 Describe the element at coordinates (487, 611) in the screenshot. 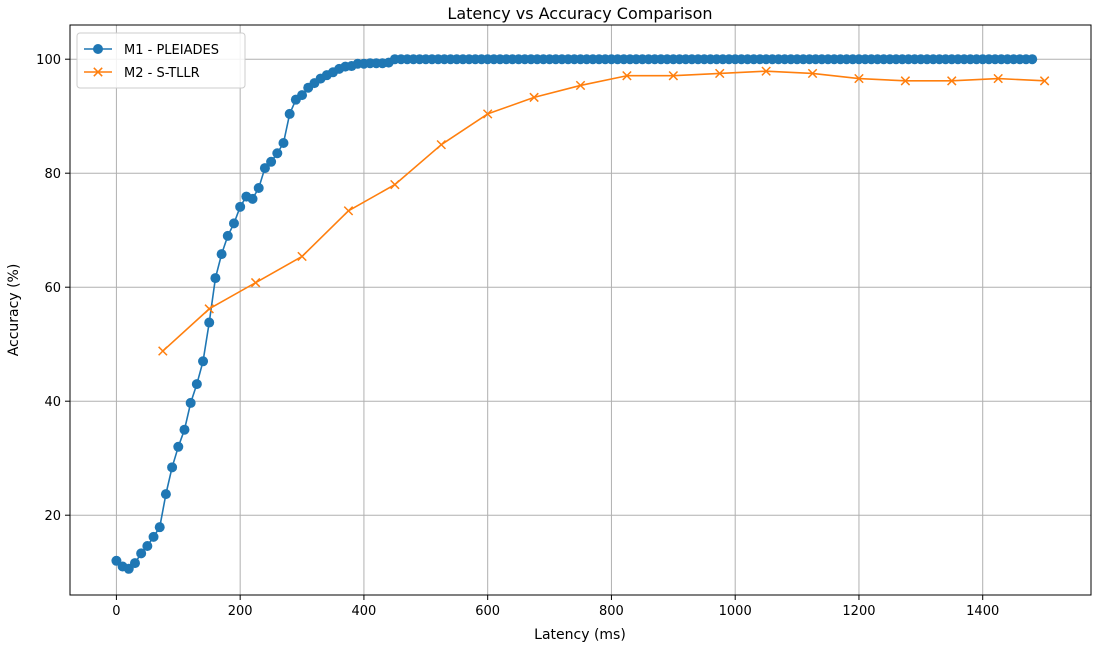

I see `x-tick-label: 600` at that location.